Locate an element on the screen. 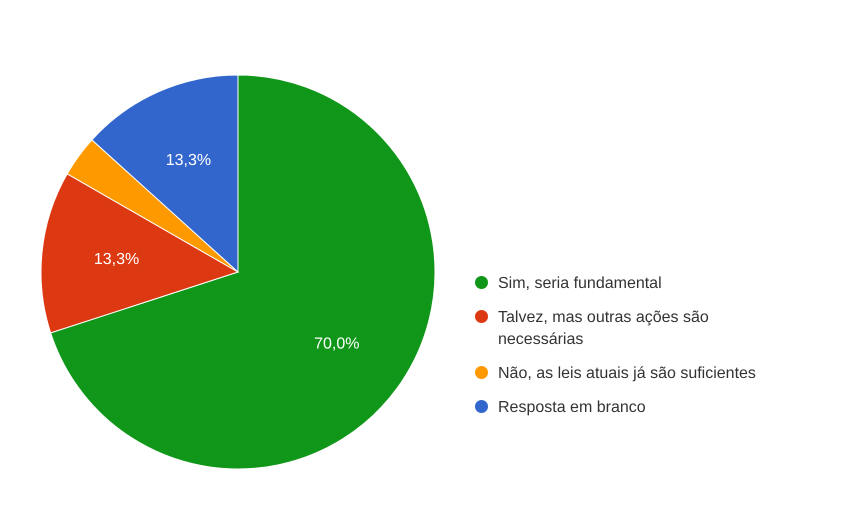  legend-label: Sim, seria fundamental is located at coordinates (580, 284).